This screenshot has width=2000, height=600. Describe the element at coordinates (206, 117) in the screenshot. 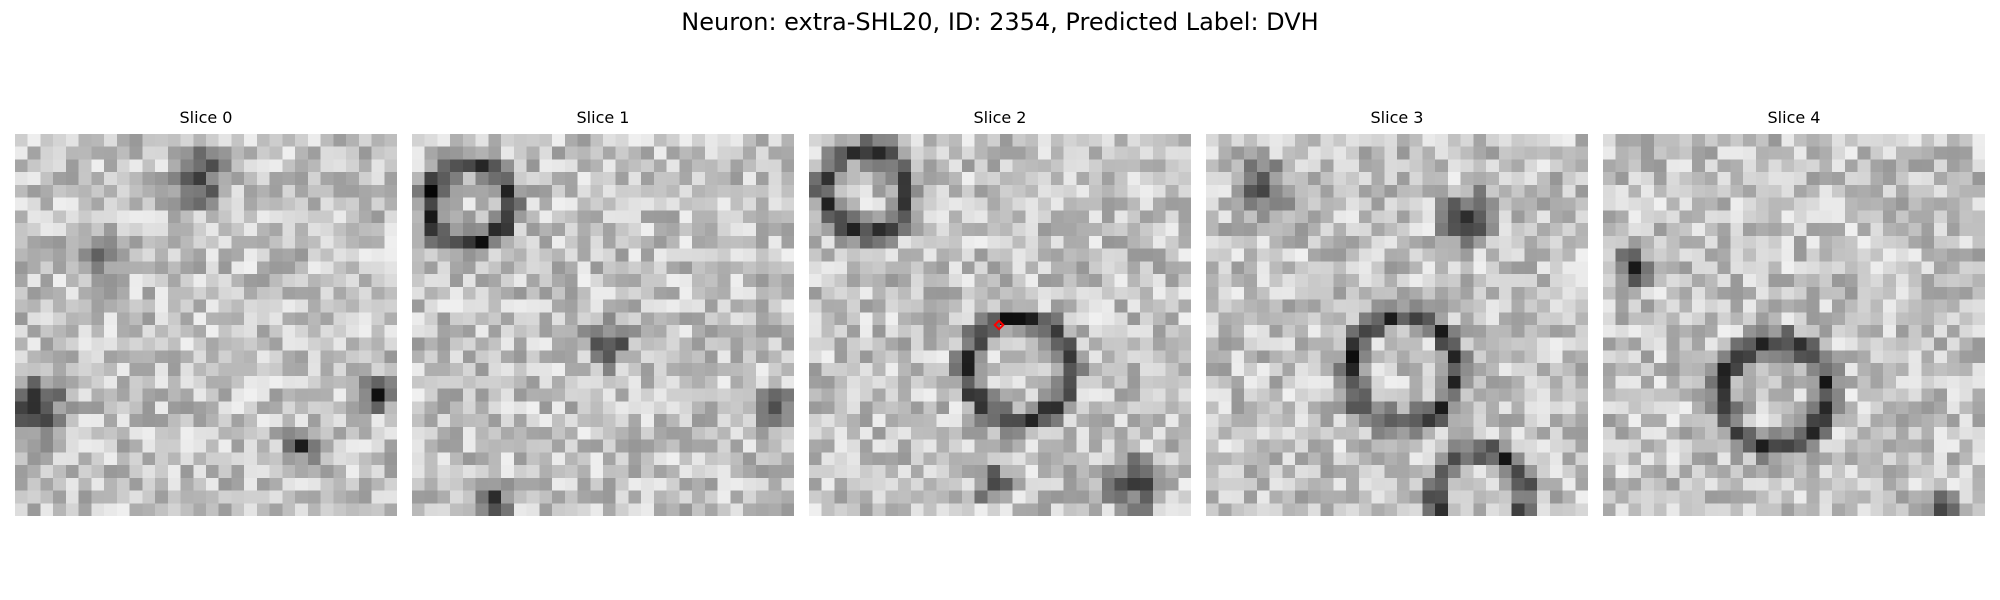

I see `slice-title: Slice 0` at that location.